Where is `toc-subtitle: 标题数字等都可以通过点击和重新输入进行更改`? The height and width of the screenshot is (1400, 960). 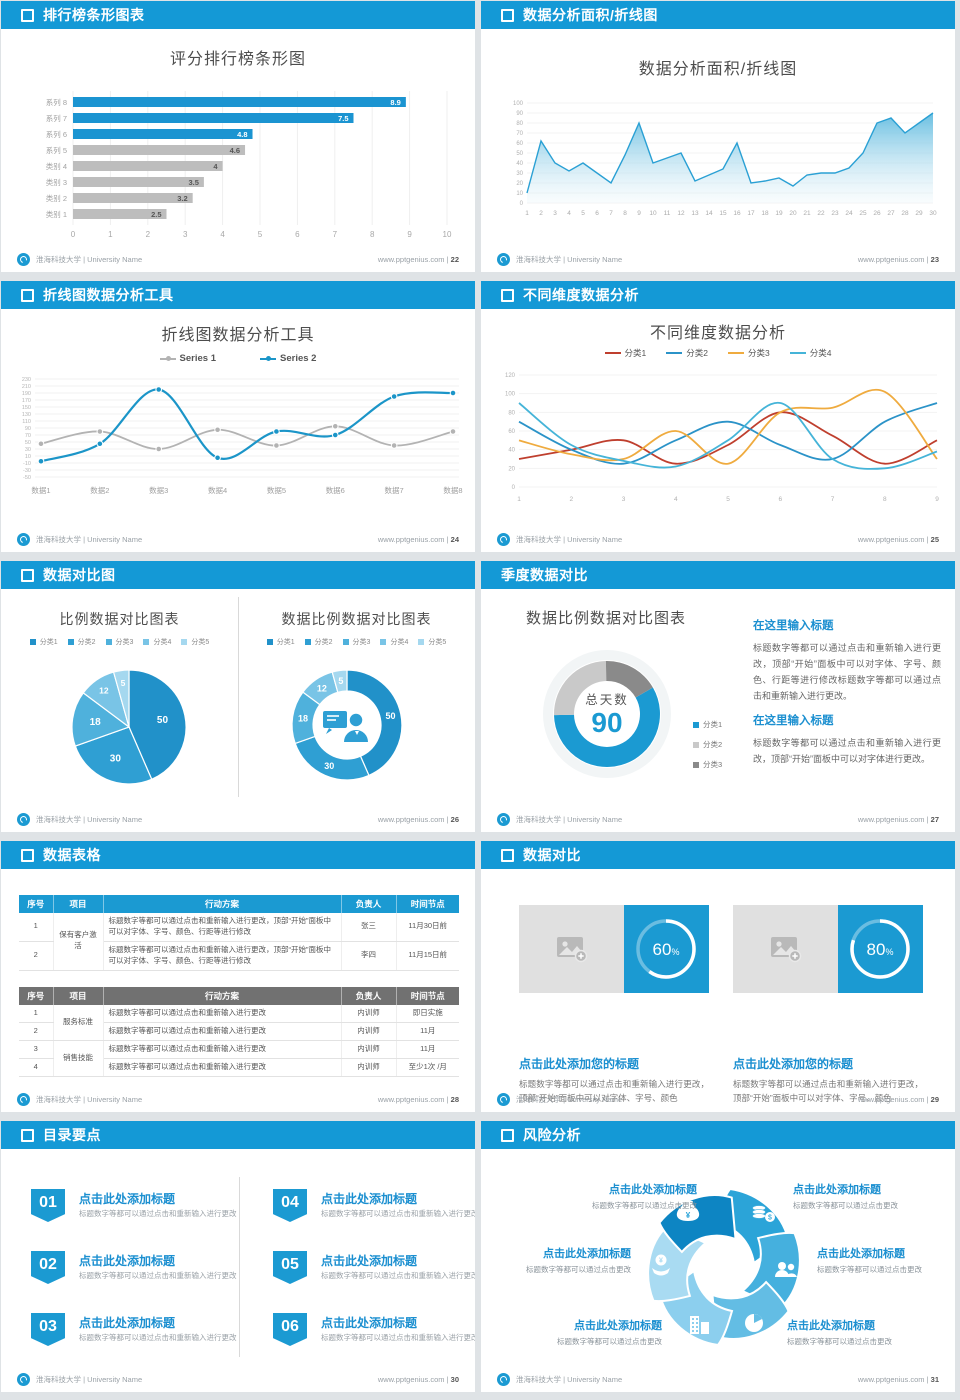 toc-subtitle: 标题数字等都可以通过点击和重新输入进行更改 is located at coordinates (398, 1213).